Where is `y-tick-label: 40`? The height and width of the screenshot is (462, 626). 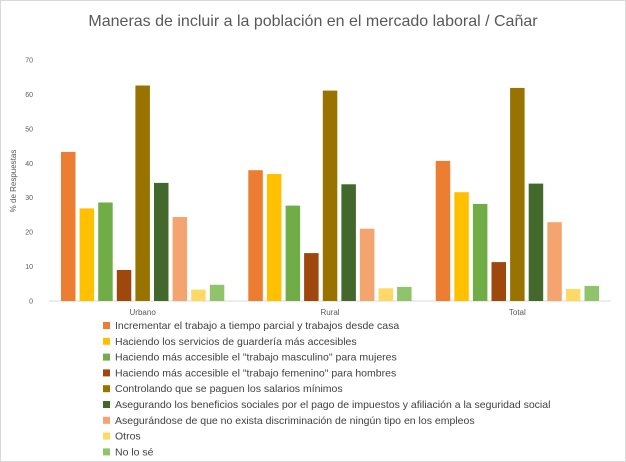
y-tick-label: 40 is located at coordinates (29, 164).